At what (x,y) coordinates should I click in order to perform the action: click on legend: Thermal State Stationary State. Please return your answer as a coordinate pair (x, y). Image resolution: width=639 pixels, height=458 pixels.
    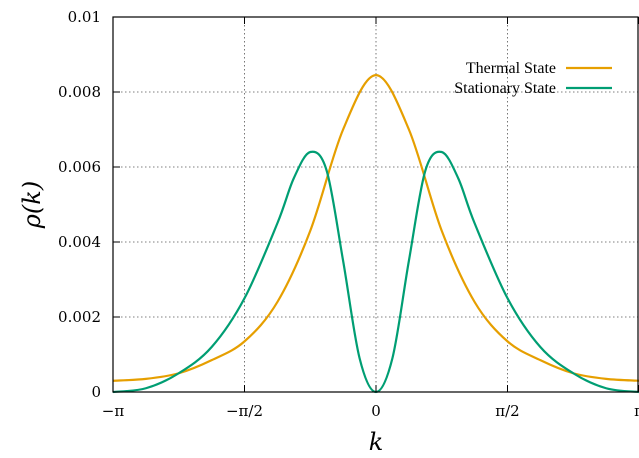
    Looking at the image, I should click on (533, 78).